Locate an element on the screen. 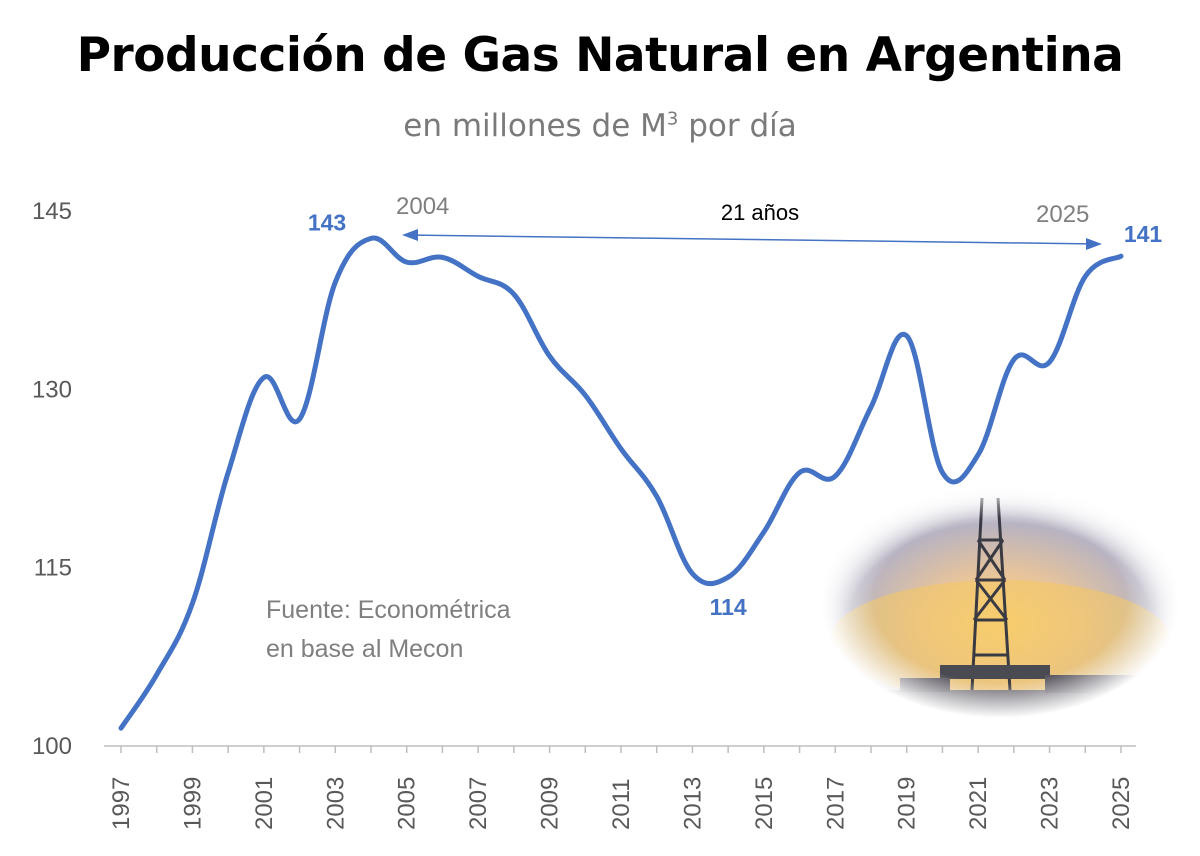  subtitle-superscript: 3 is located at coordinates (672, 119).